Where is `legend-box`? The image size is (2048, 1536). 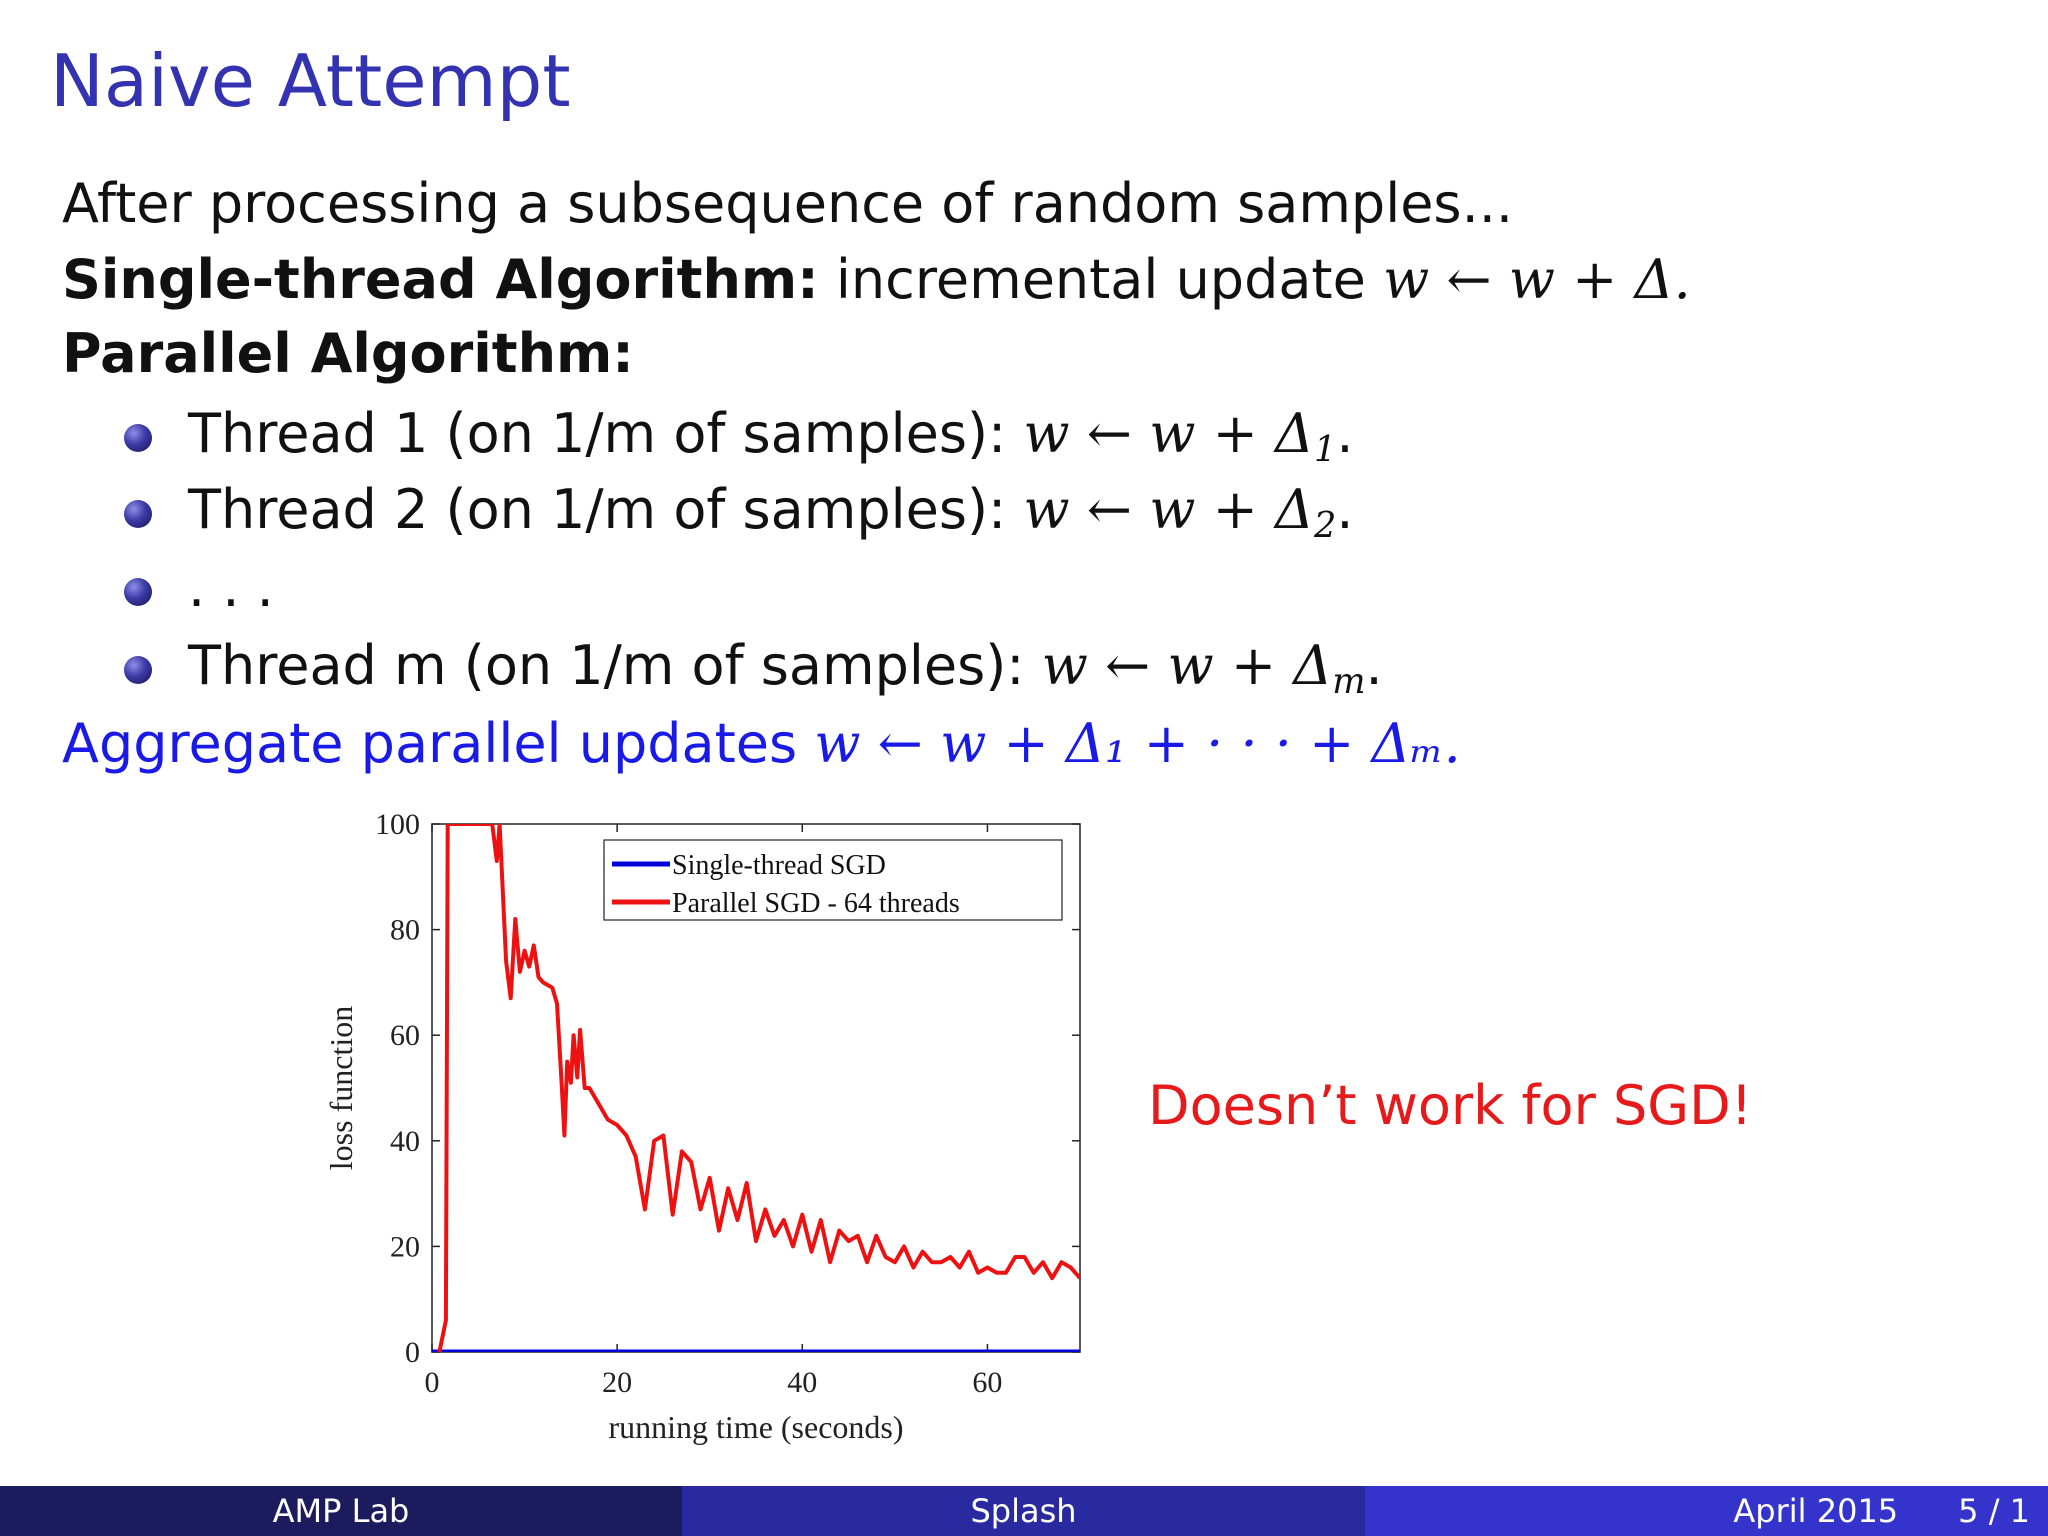
legend-box is located at coordinates (833, 880).